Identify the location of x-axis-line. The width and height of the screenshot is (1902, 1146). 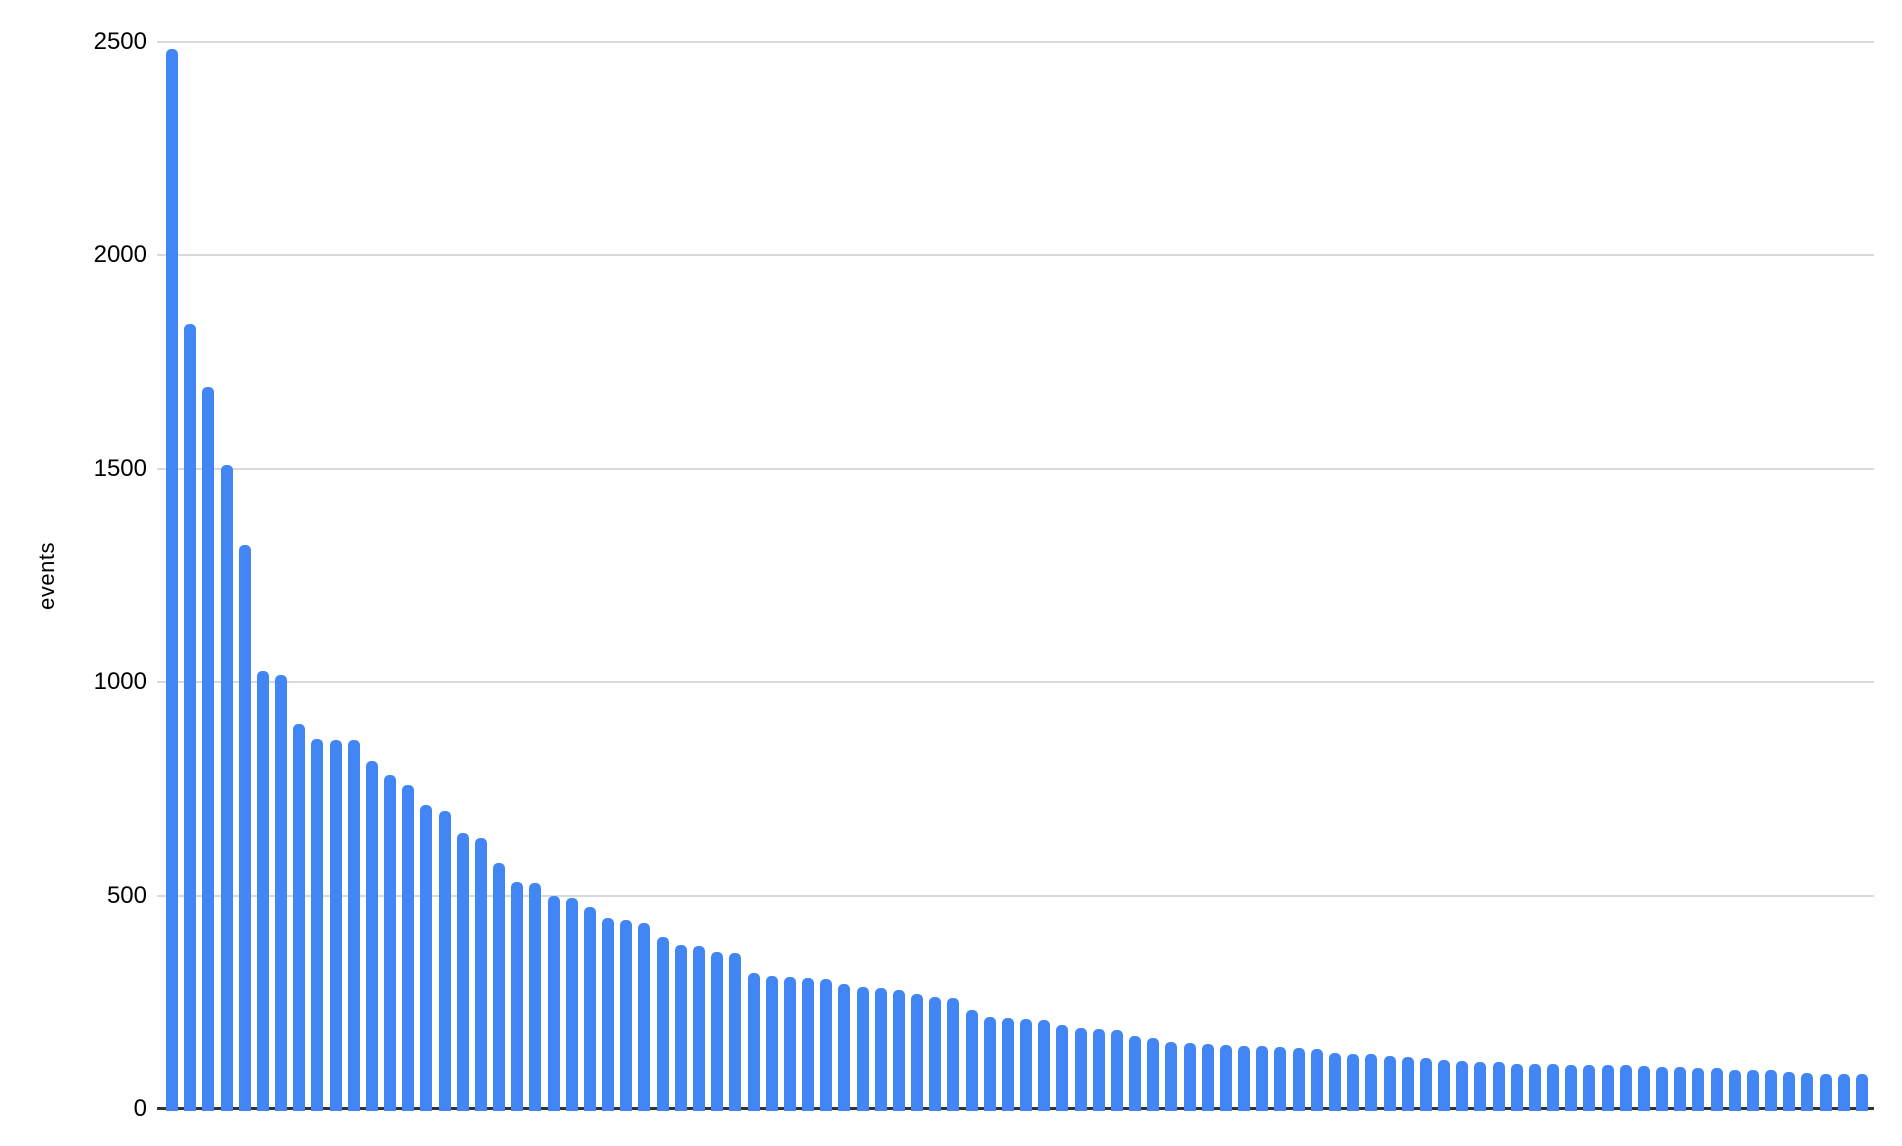
(1015, 1108).